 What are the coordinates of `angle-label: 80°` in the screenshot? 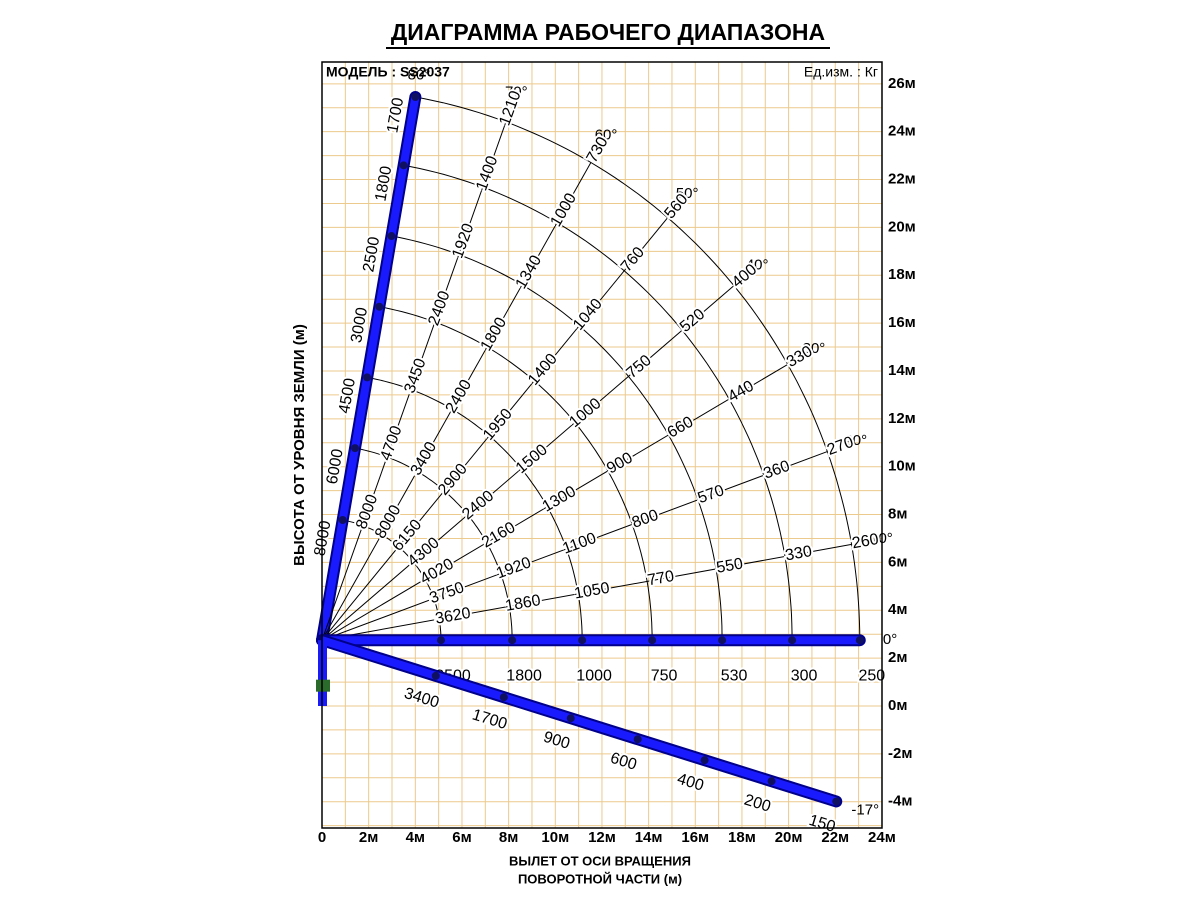 It's located at (419, 75).